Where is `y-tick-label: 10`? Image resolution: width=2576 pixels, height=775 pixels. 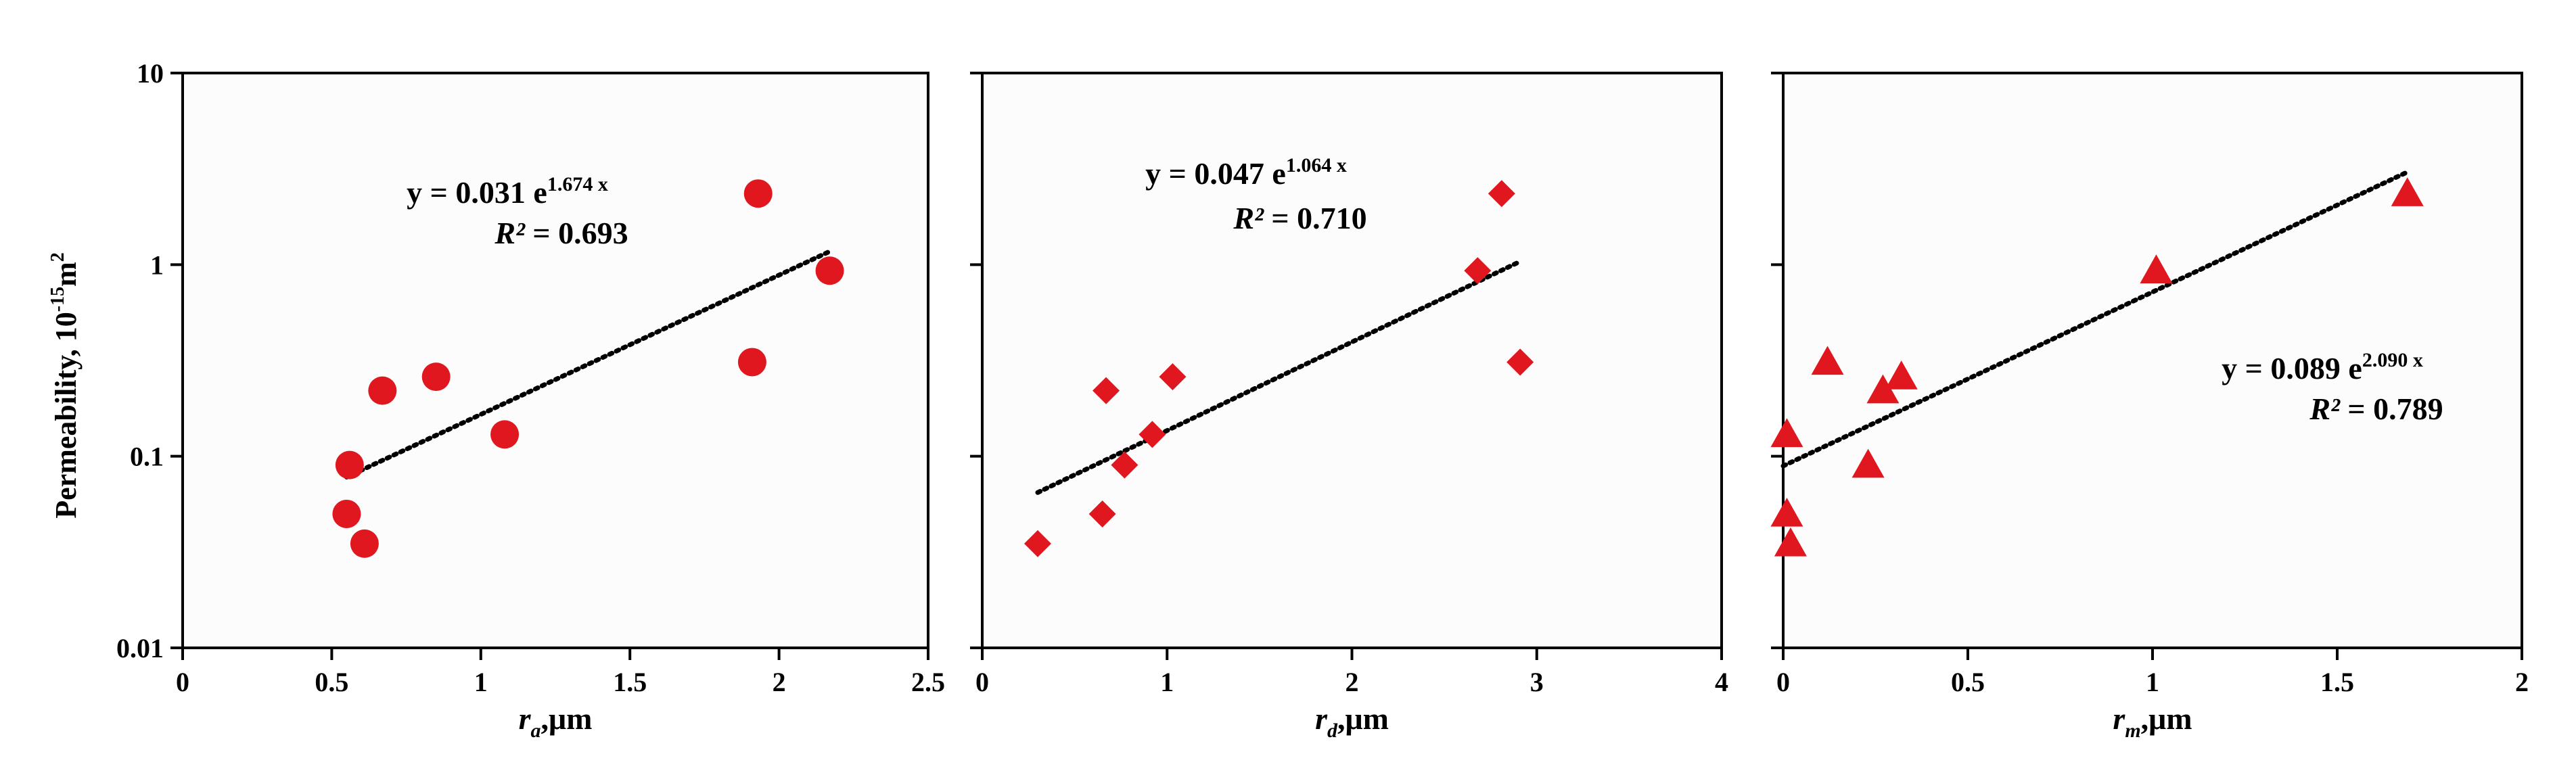
y-tick-label: 10 is located at coordinates (150, 73).